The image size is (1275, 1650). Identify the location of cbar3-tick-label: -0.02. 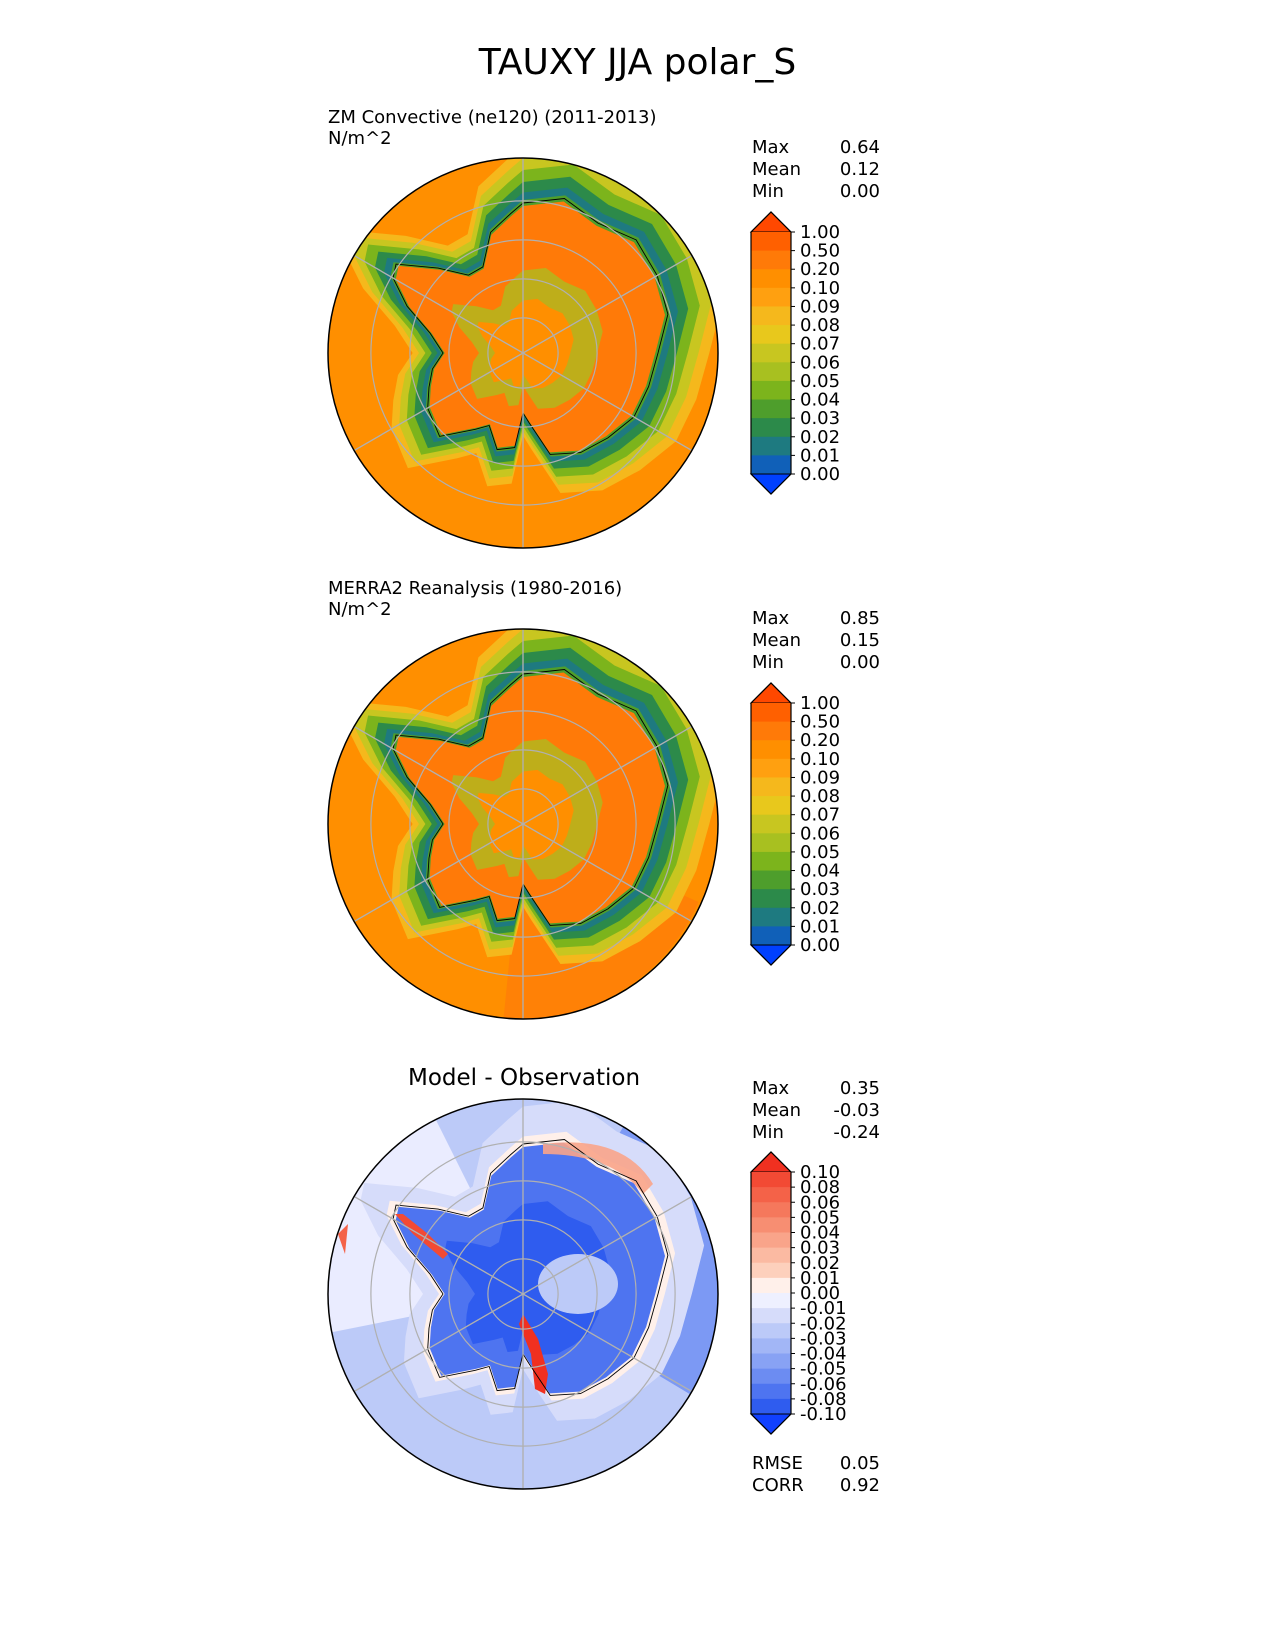
(823, 1323).